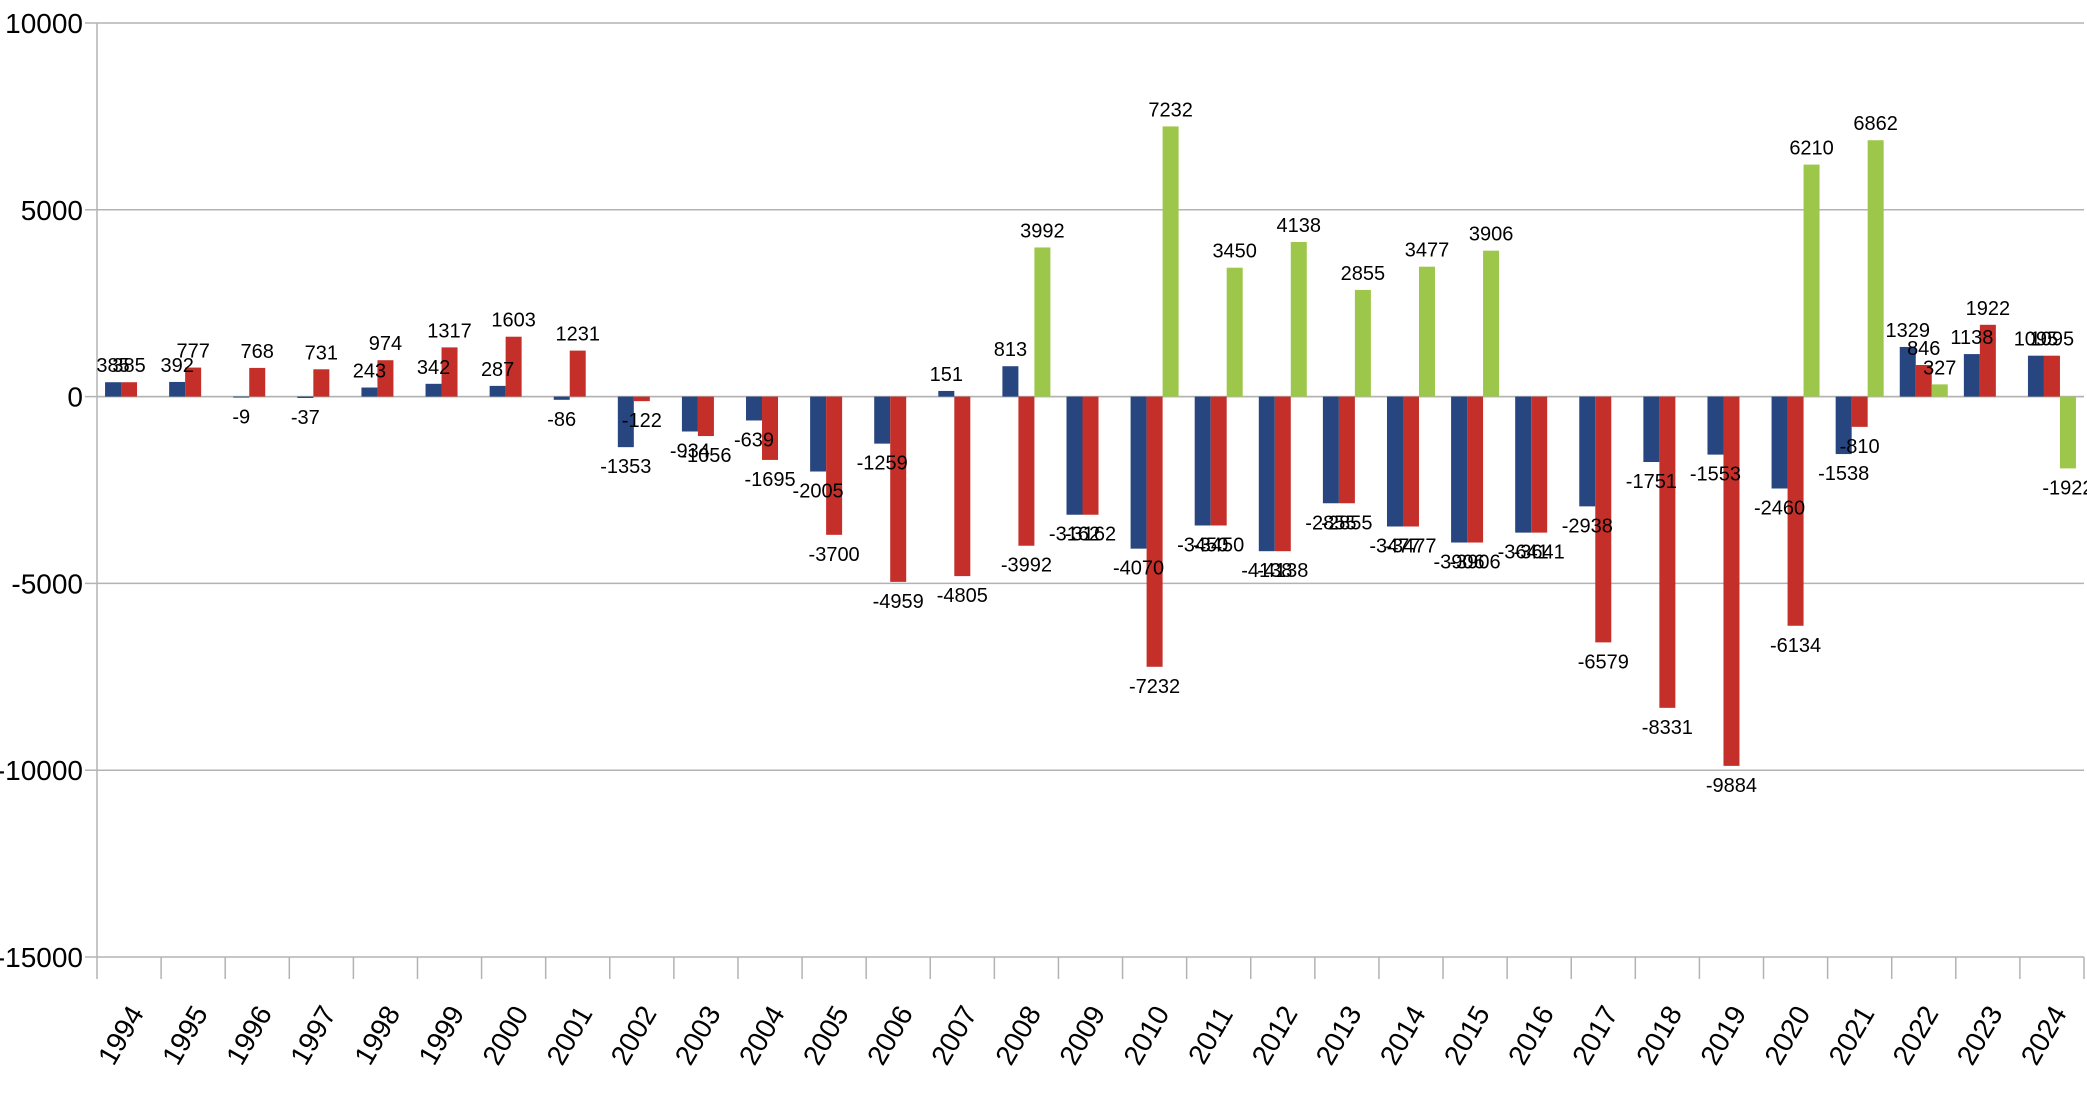 The height and width of the screenshot is (1106, 2087). I want to click on data-label-series2-2008: -3992, so click(1026, 566).